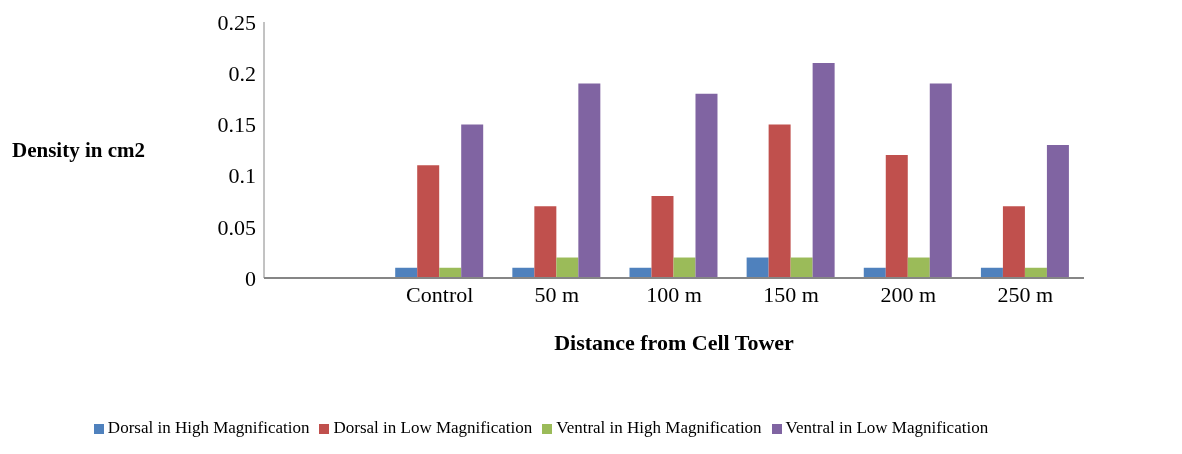 This screenshot has width=1182, height=454. What do you see at coordinates (242, 74) in the screenshot?
I see `y-tick-label: 0.2` at bounding box center [242, 74].